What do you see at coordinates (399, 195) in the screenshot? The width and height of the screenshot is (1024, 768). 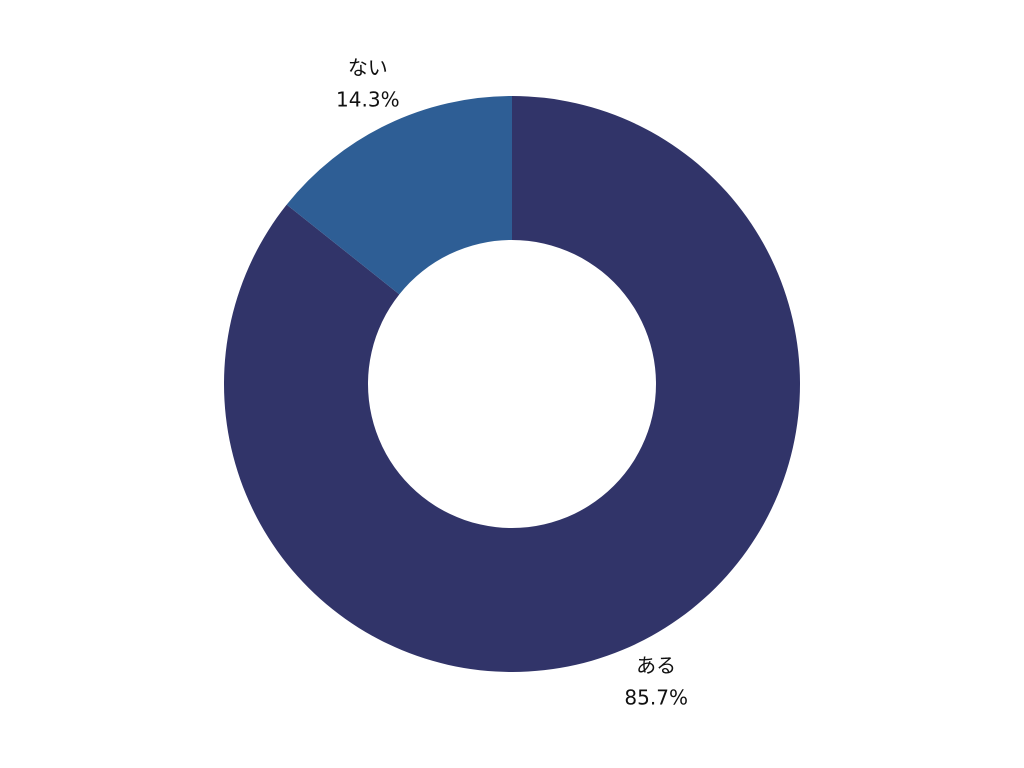 I see `donut-slice` at bounding box center [399, 195].